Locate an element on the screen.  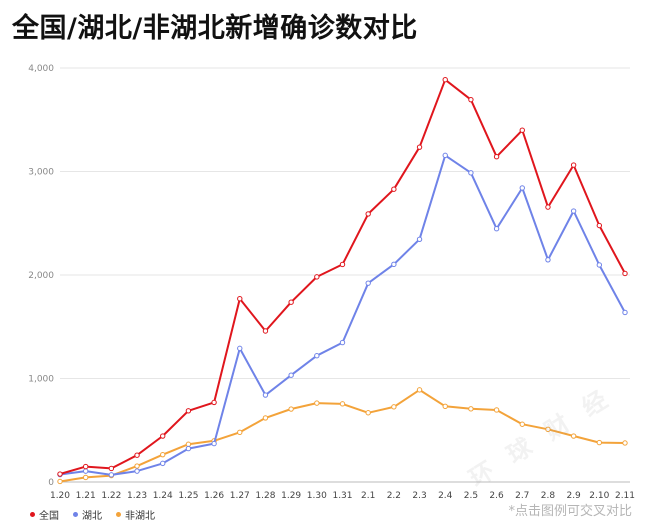
chart-legend: 全国 湖北 非湖北 is located at coordinates (92, 514).